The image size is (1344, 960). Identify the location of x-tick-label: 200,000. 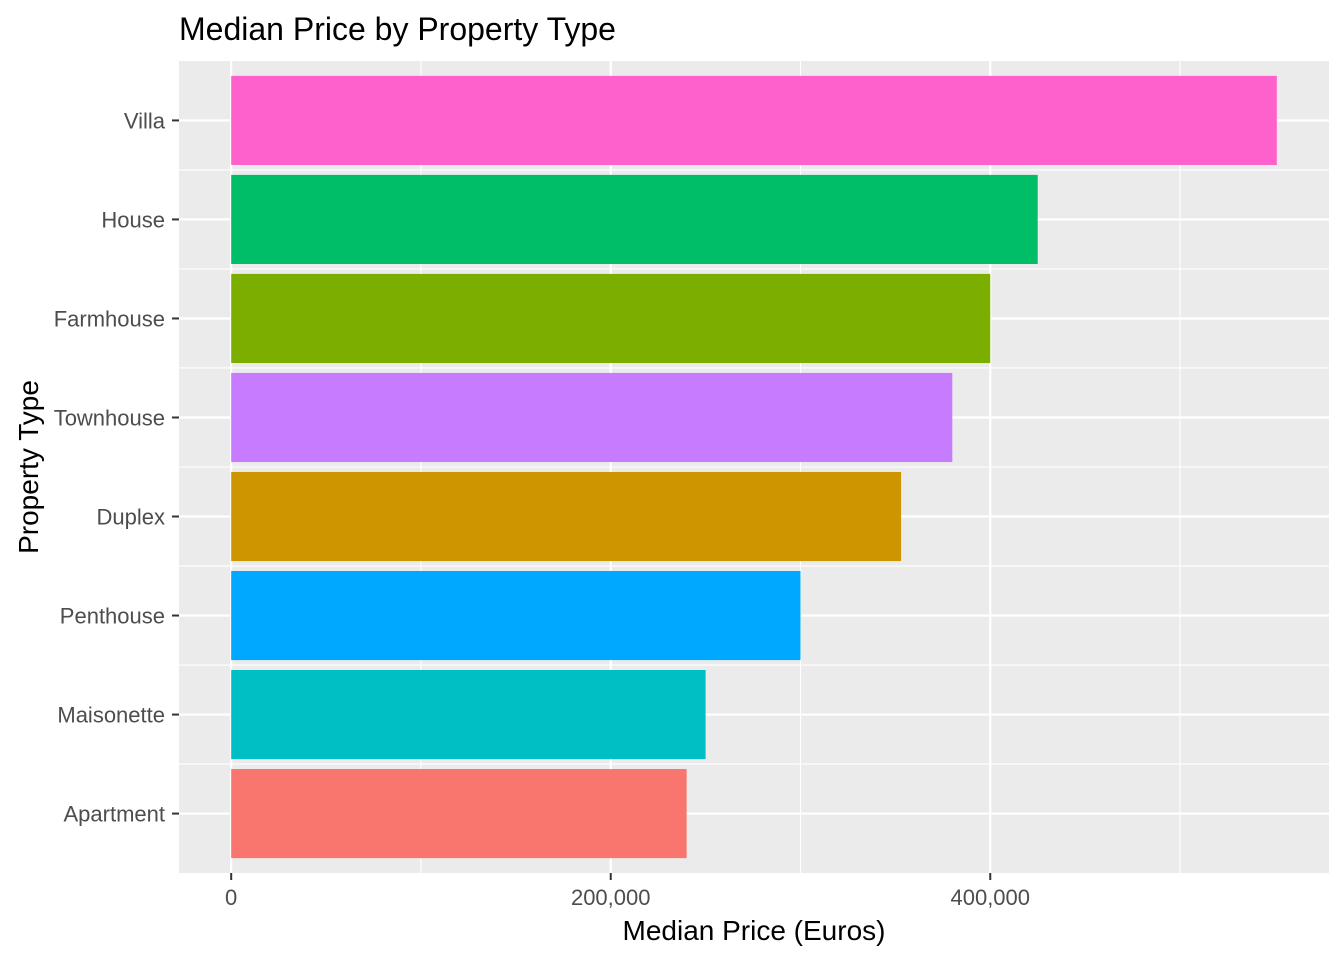
(611, 897).